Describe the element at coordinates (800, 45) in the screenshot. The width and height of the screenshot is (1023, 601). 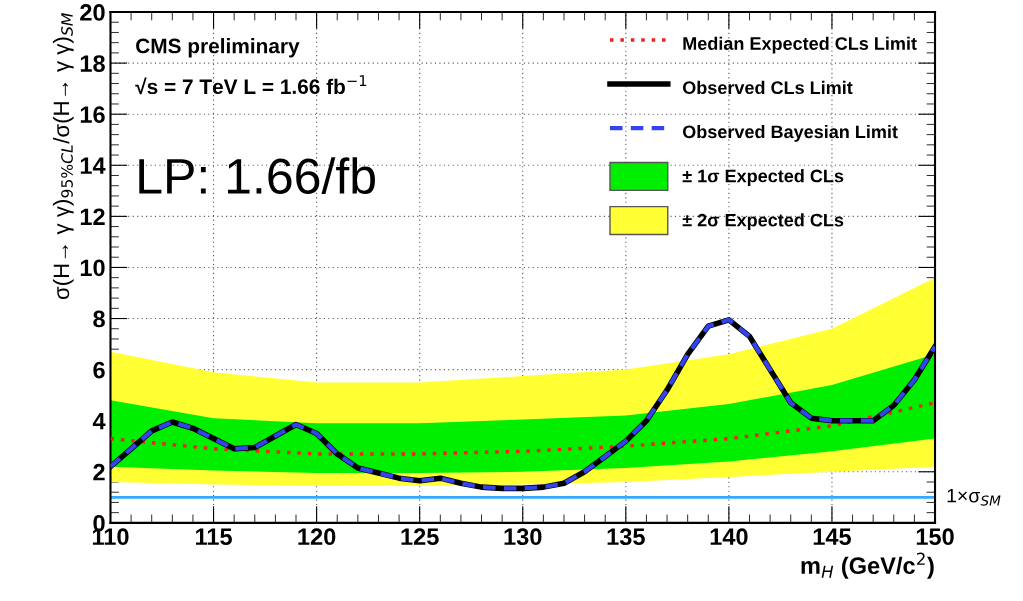
I see `legend-label: Median Expected CLs Limit` at that location.